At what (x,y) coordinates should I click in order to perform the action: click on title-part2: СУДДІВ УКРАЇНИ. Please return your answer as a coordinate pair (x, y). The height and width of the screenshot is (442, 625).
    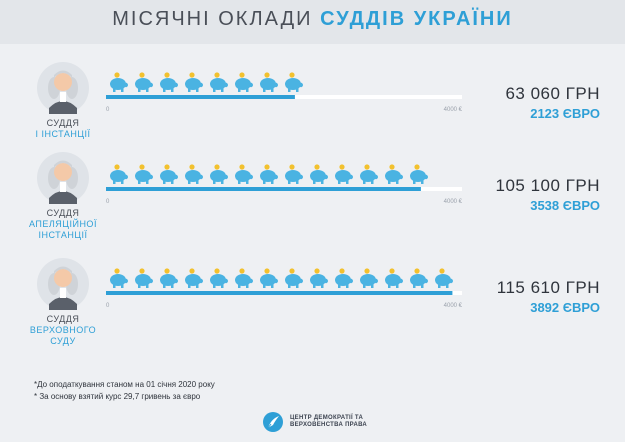
    Looking at the image, I should click on (416, 19).